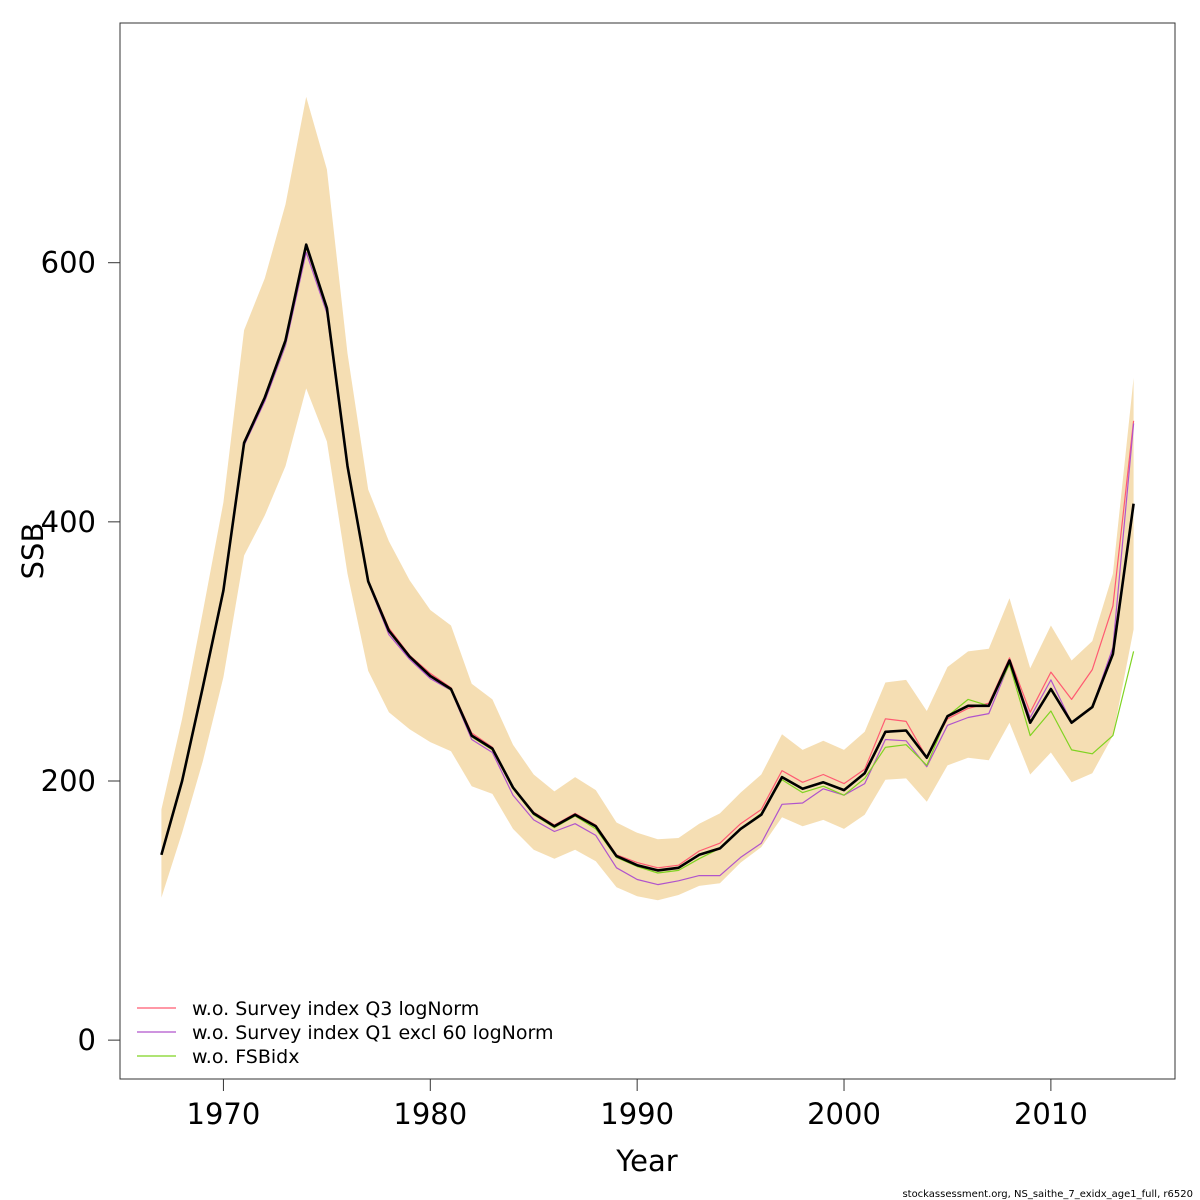  Describe the element at coordinates (245, 1057) in the screenshot. I see `legend-label: w.o. FSBidx` at that location.